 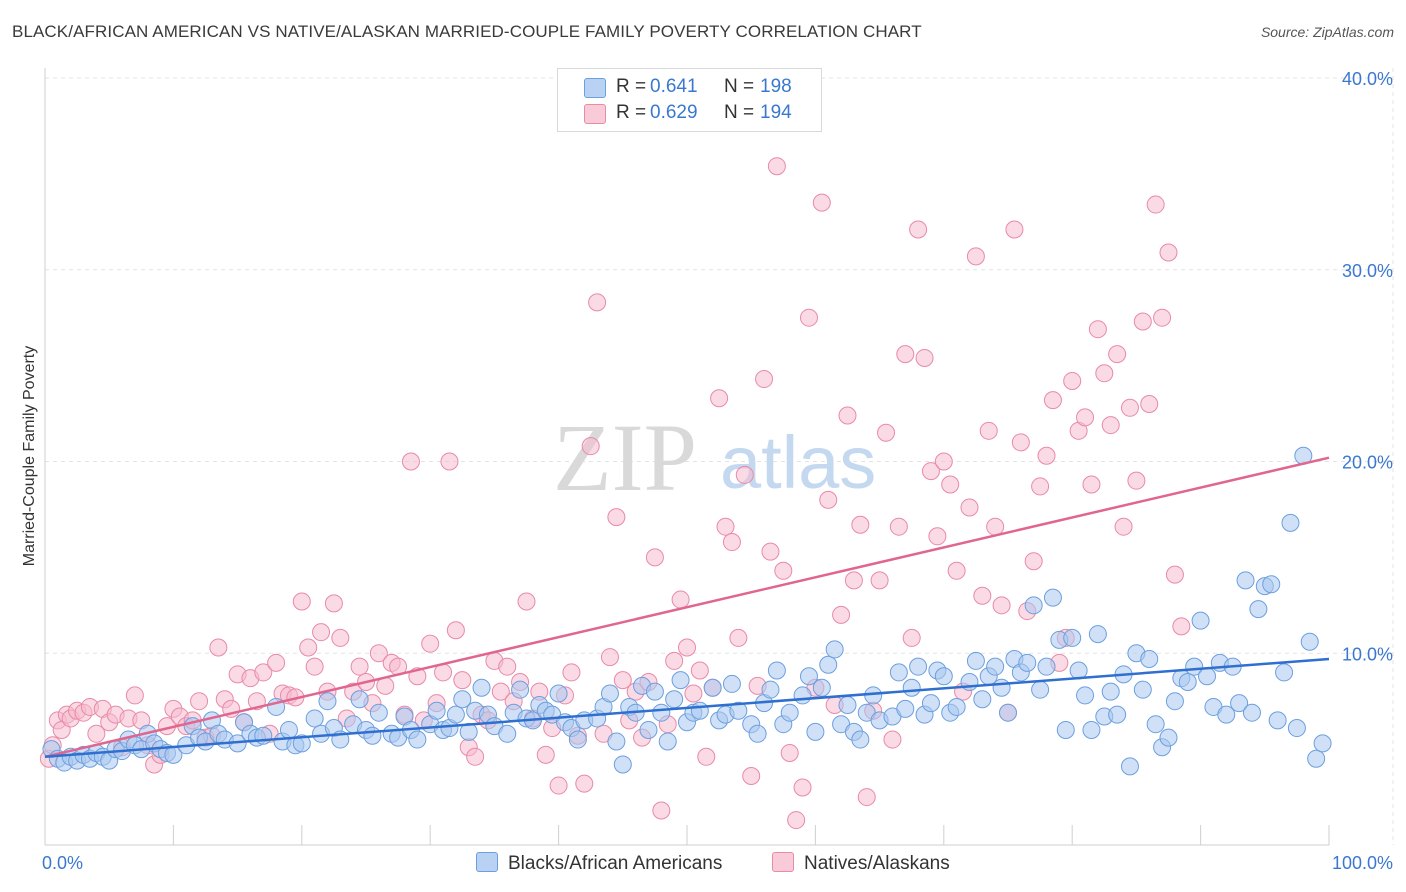 I want to click on legend-r-label: R =, so click(x=631, y=86).